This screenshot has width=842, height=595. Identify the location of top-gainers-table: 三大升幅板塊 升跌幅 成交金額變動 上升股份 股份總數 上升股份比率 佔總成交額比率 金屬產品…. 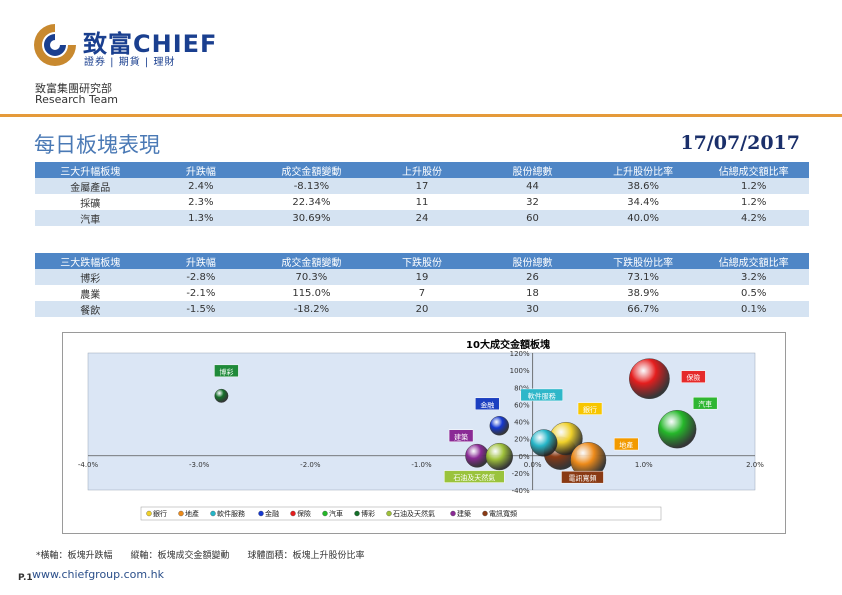
(422, 194).